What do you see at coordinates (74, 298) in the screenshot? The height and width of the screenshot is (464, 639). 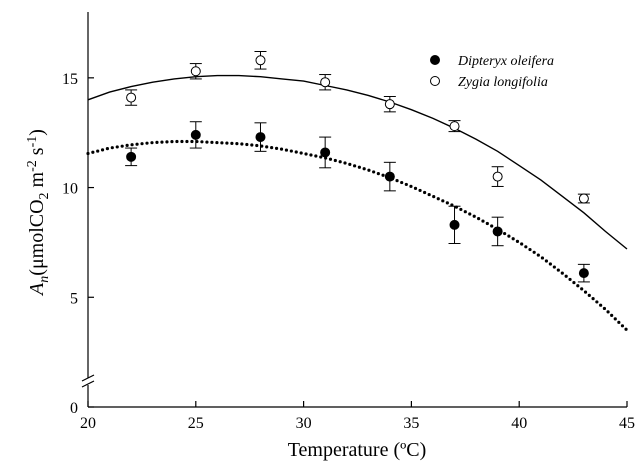 I see `y-tick-label: 5` at bounding box center [74, 298].